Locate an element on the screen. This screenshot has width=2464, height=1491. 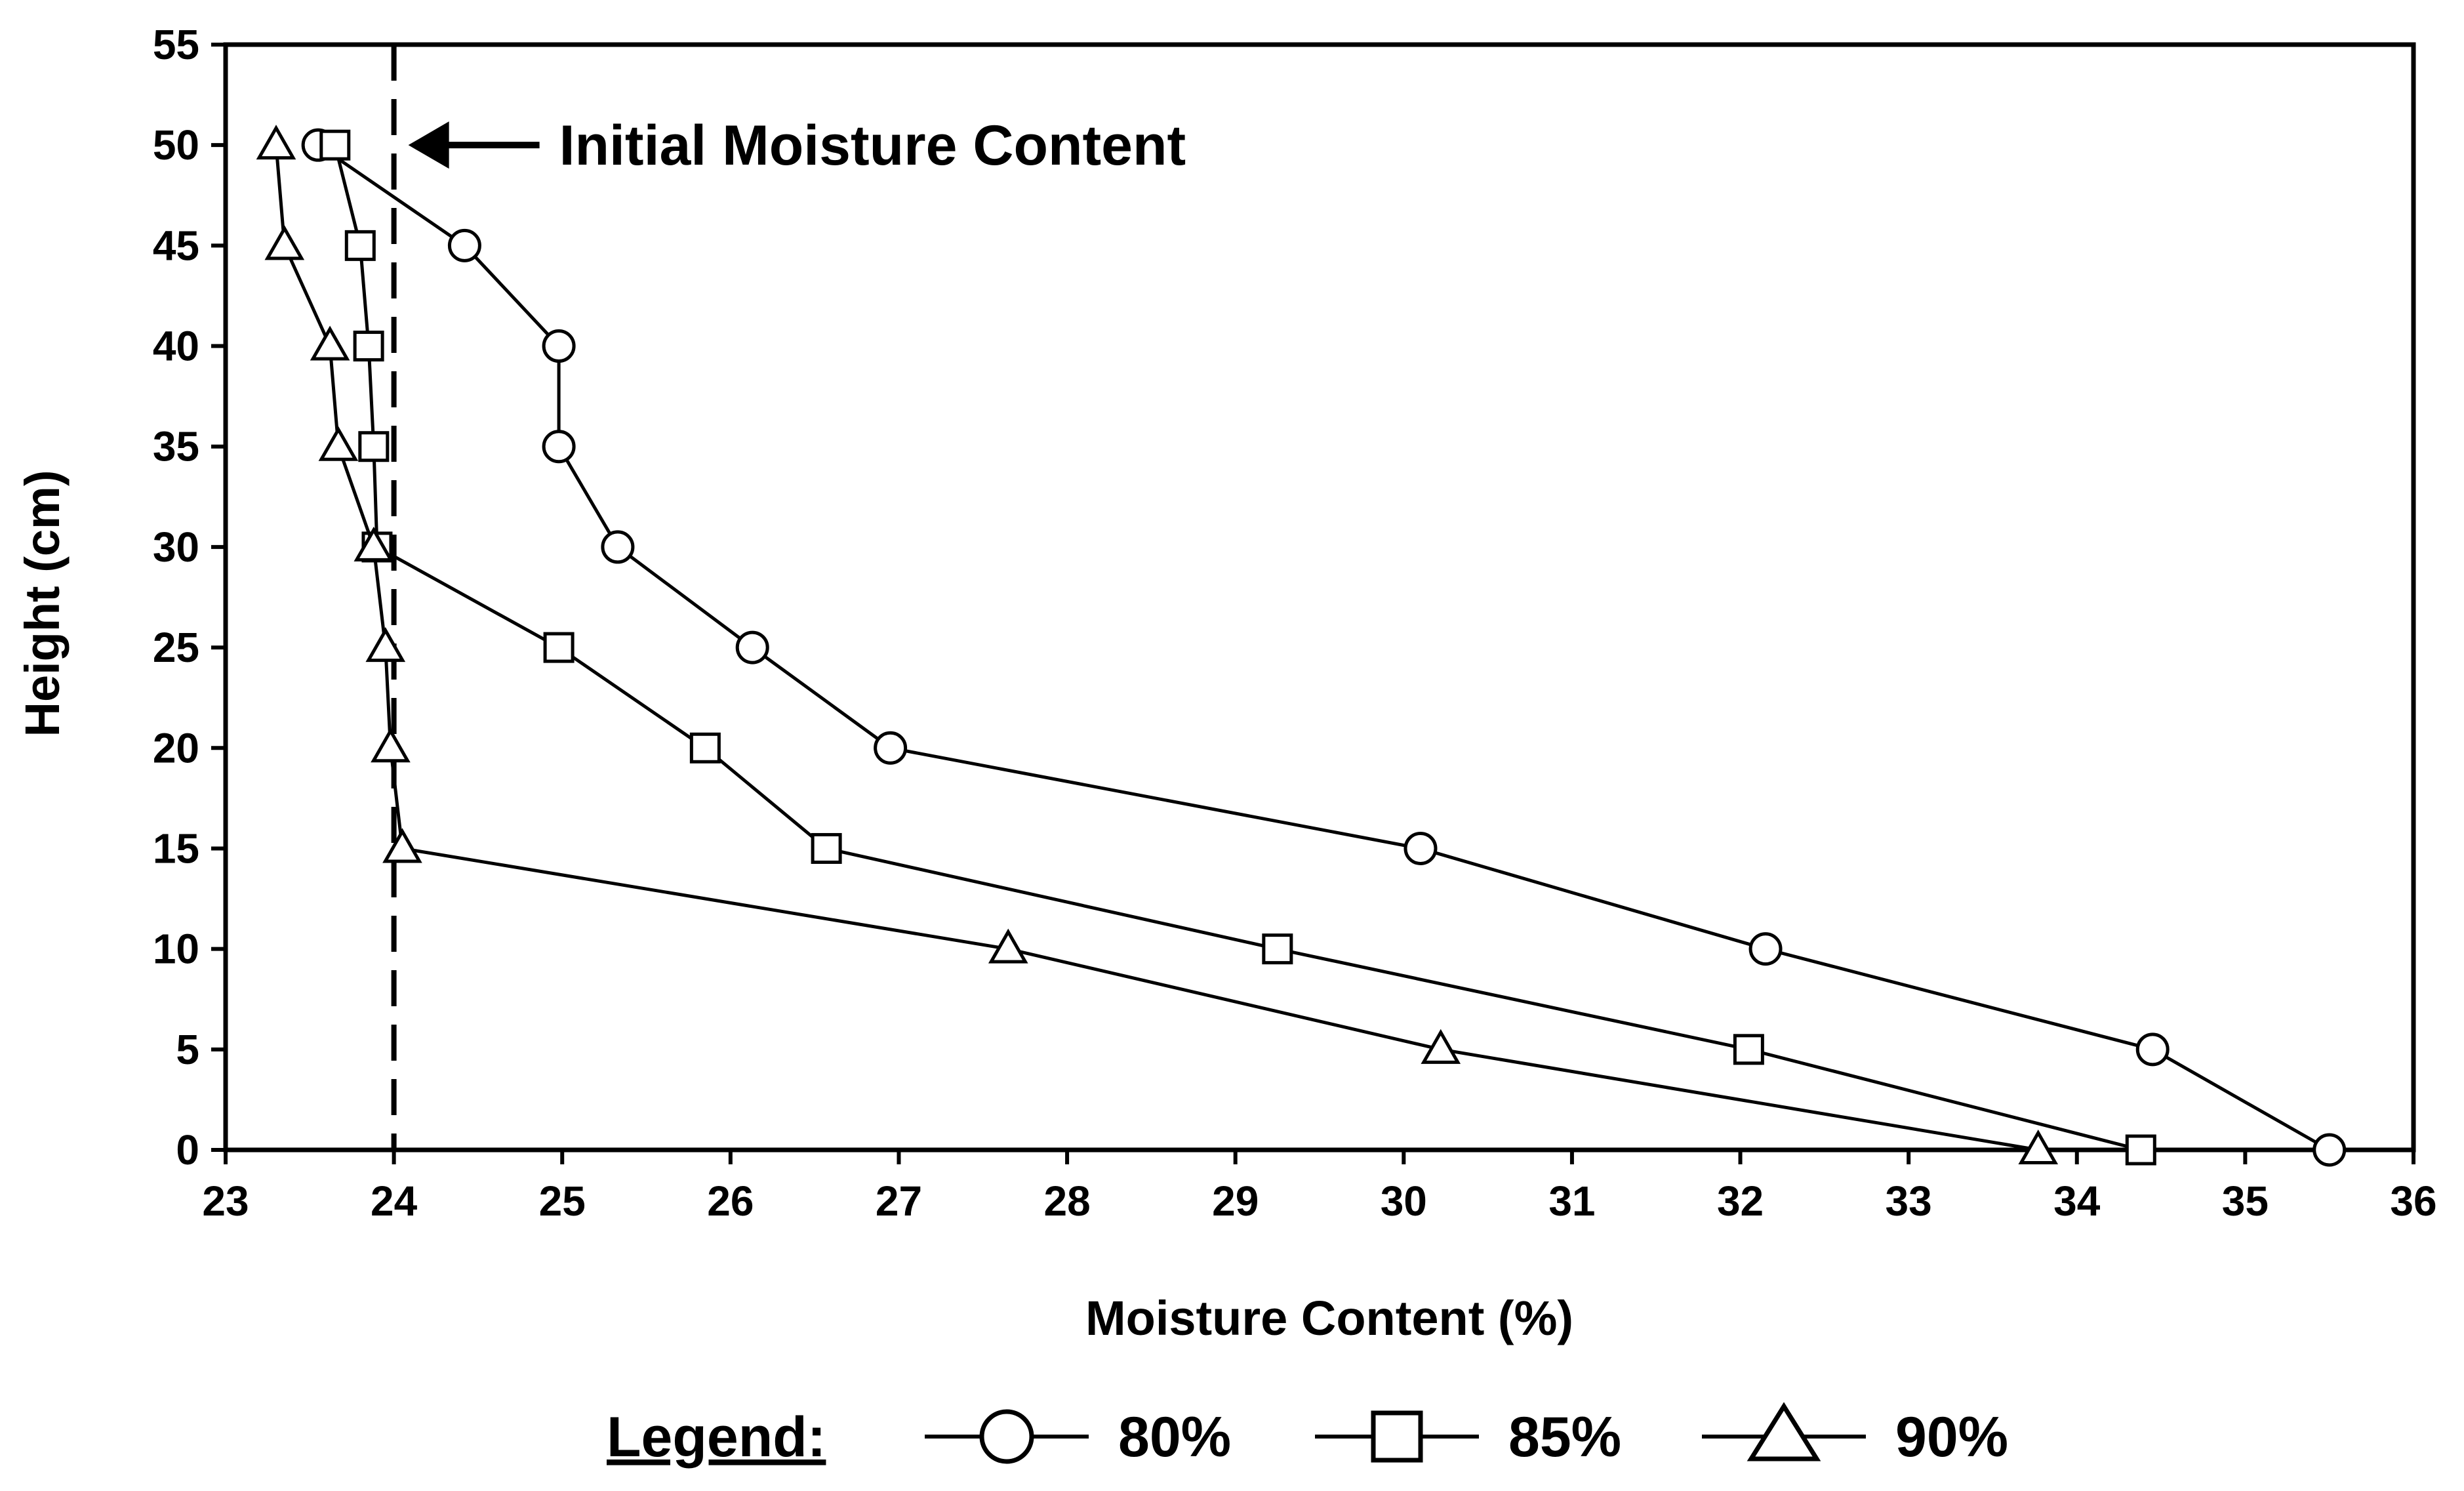
annotation-text: Initial Moisture Content is located at coordinates (872, 145).